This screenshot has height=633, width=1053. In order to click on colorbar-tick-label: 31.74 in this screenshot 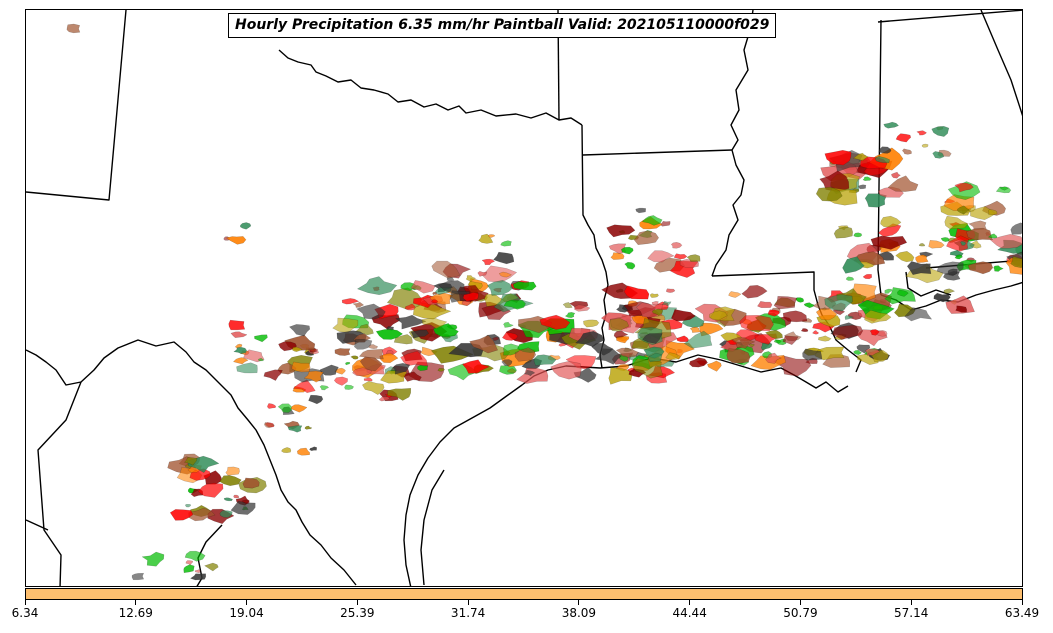, I will do `click(468, 613)`.